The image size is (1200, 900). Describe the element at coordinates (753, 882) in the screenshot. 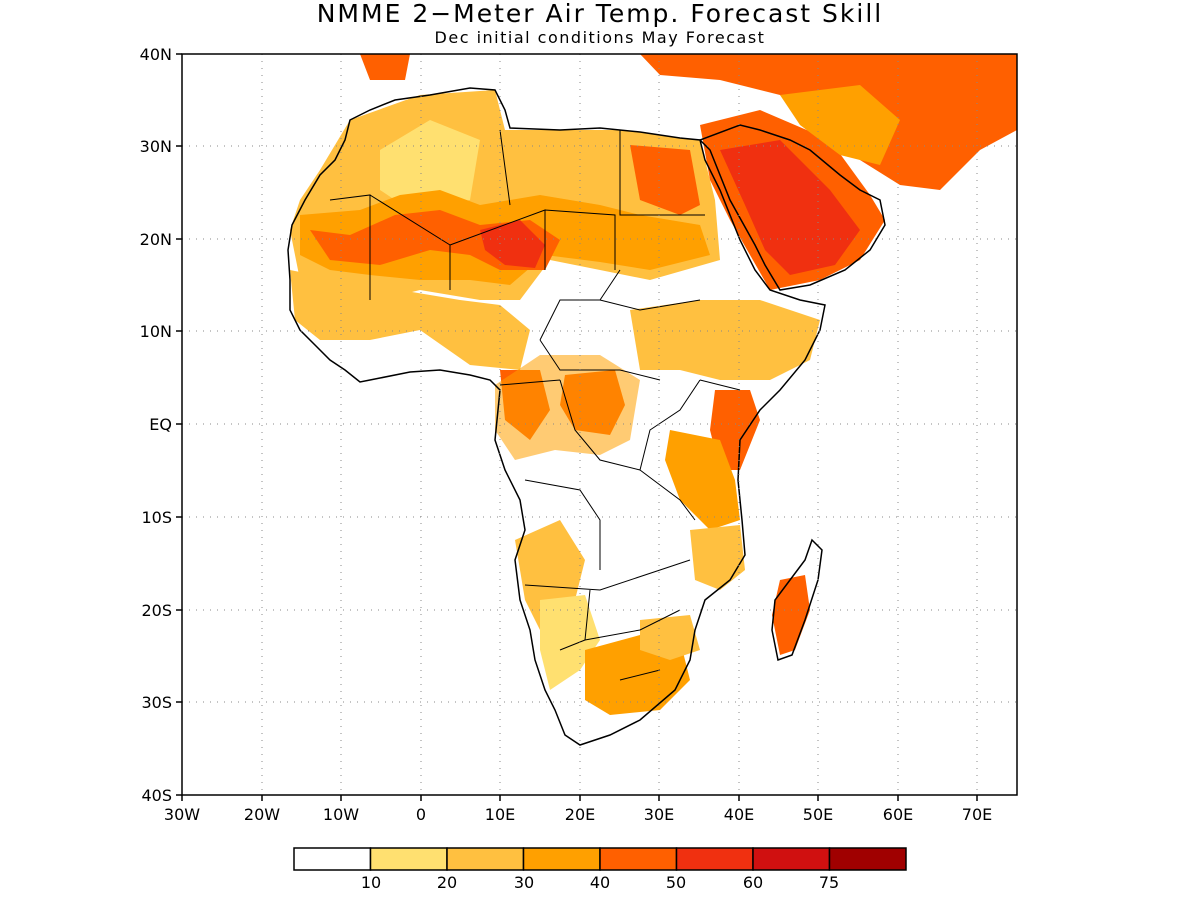

I see `colorbar-label: 60` at that location.